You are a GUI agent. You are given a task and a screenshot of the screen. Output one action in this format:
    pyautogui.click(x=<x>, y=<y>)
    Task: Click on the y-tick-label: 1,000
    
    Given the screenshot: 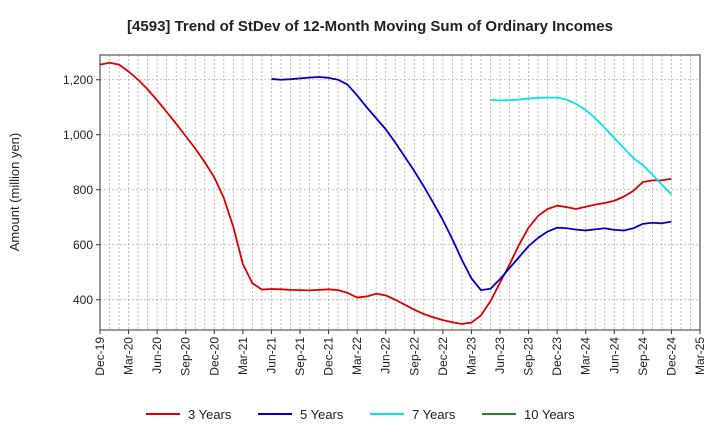 What is the action you would take?
    pyautogui.click(x=78, y=135)
    